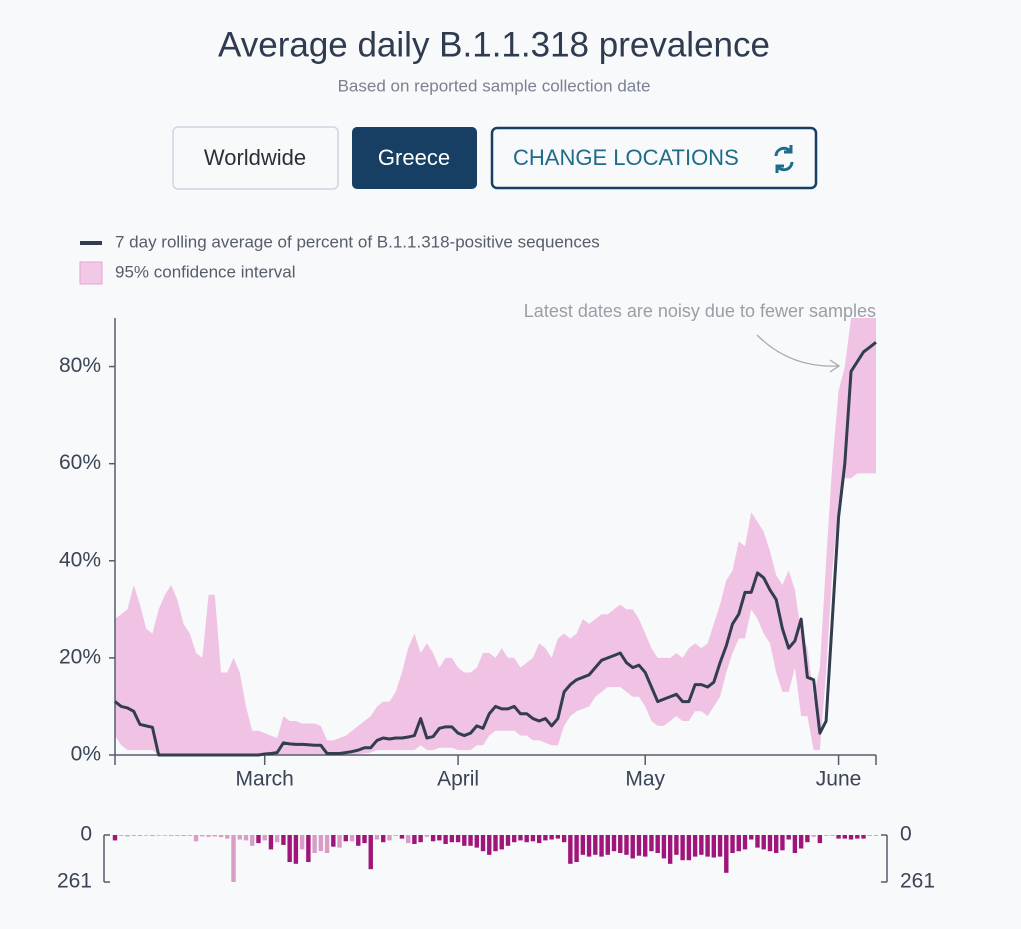  I want to click on button-label: Worldwide, so click(255, 157).